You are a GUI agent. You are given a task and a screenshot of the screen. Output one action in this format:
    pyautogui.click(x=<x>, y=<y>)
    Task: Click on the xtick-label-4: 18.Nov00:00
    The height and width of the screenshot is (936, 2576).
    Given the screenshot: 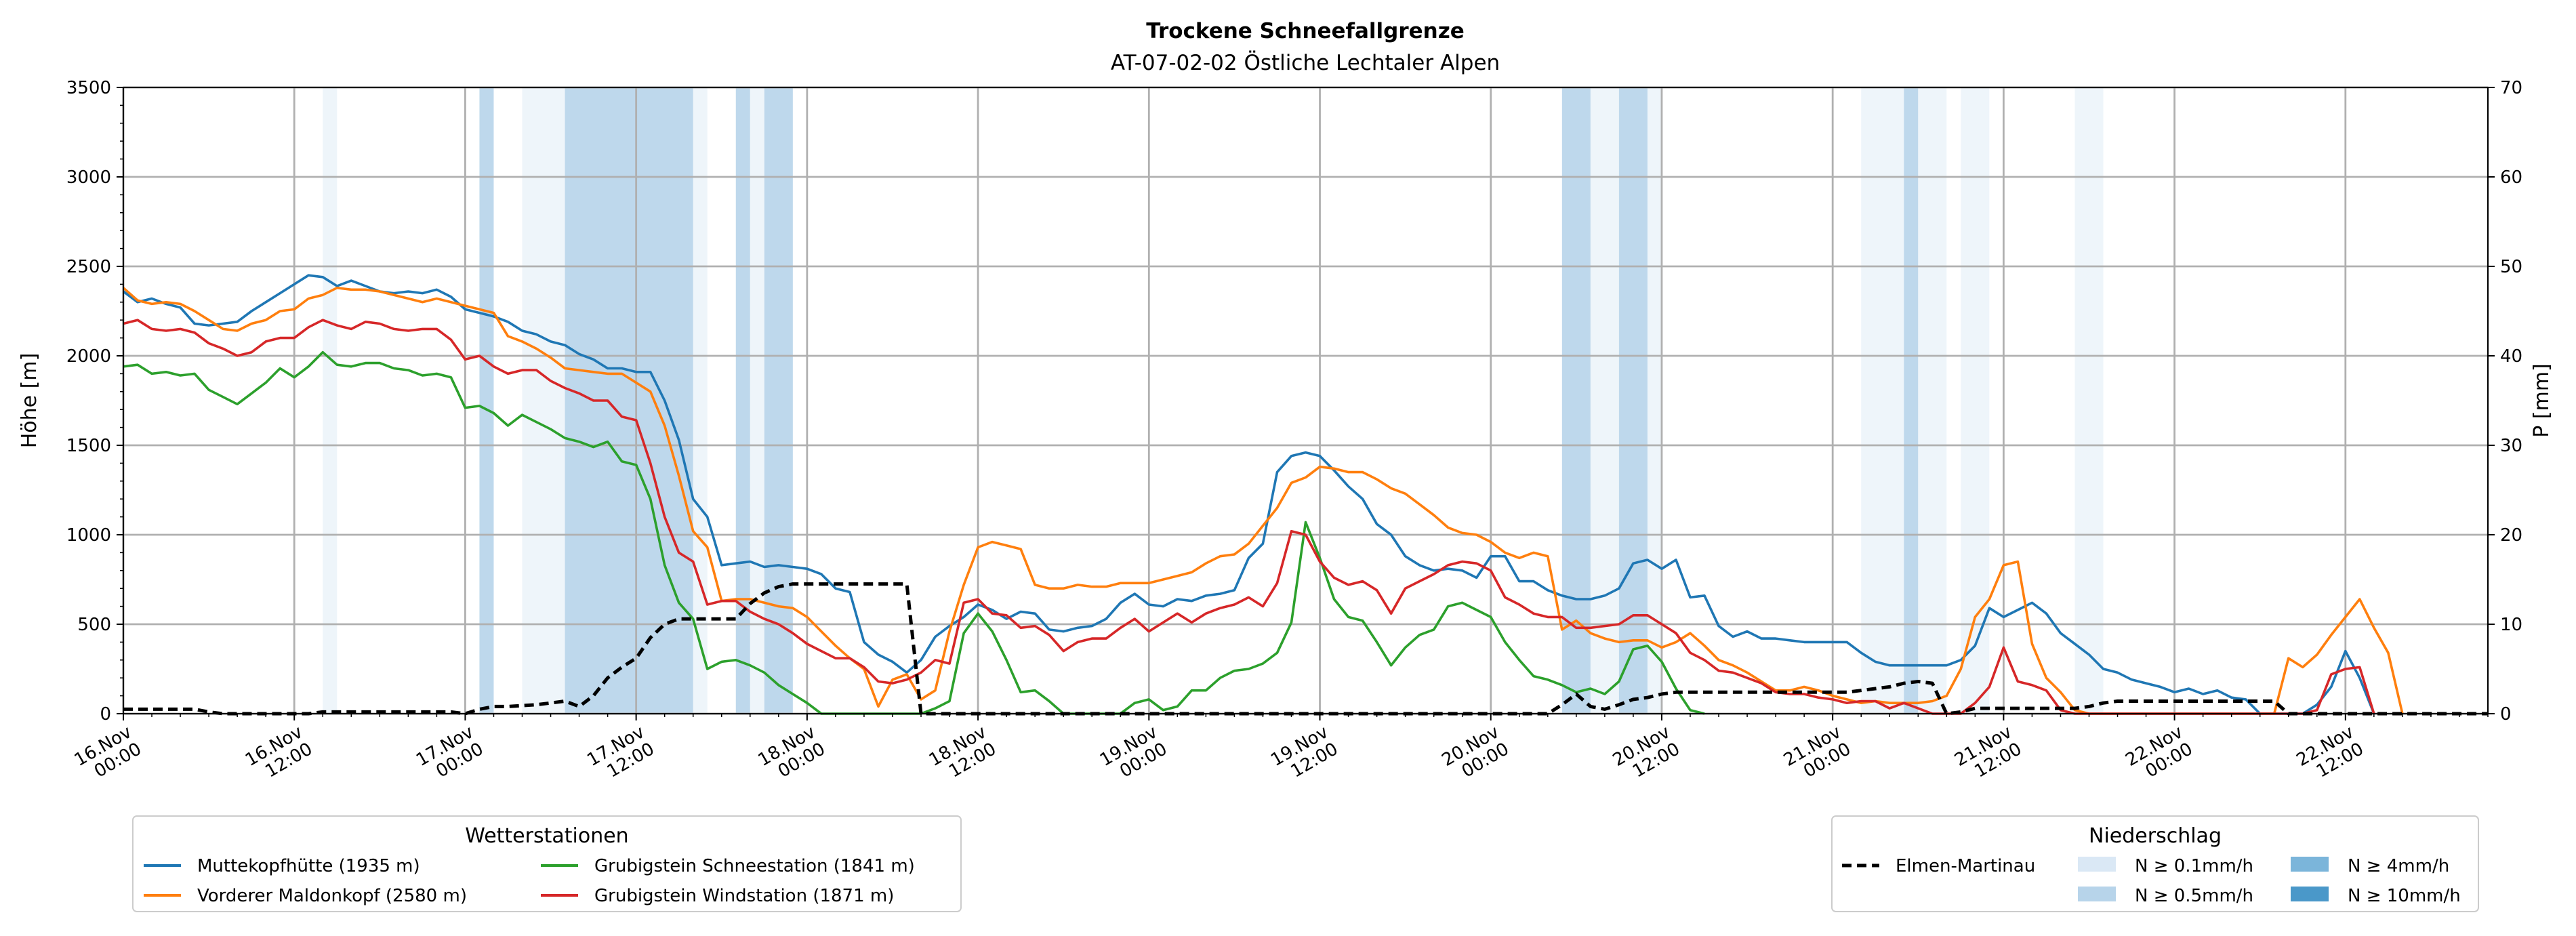 What is the action you would take?
    pyautogui.click(x=792, y=755)
    